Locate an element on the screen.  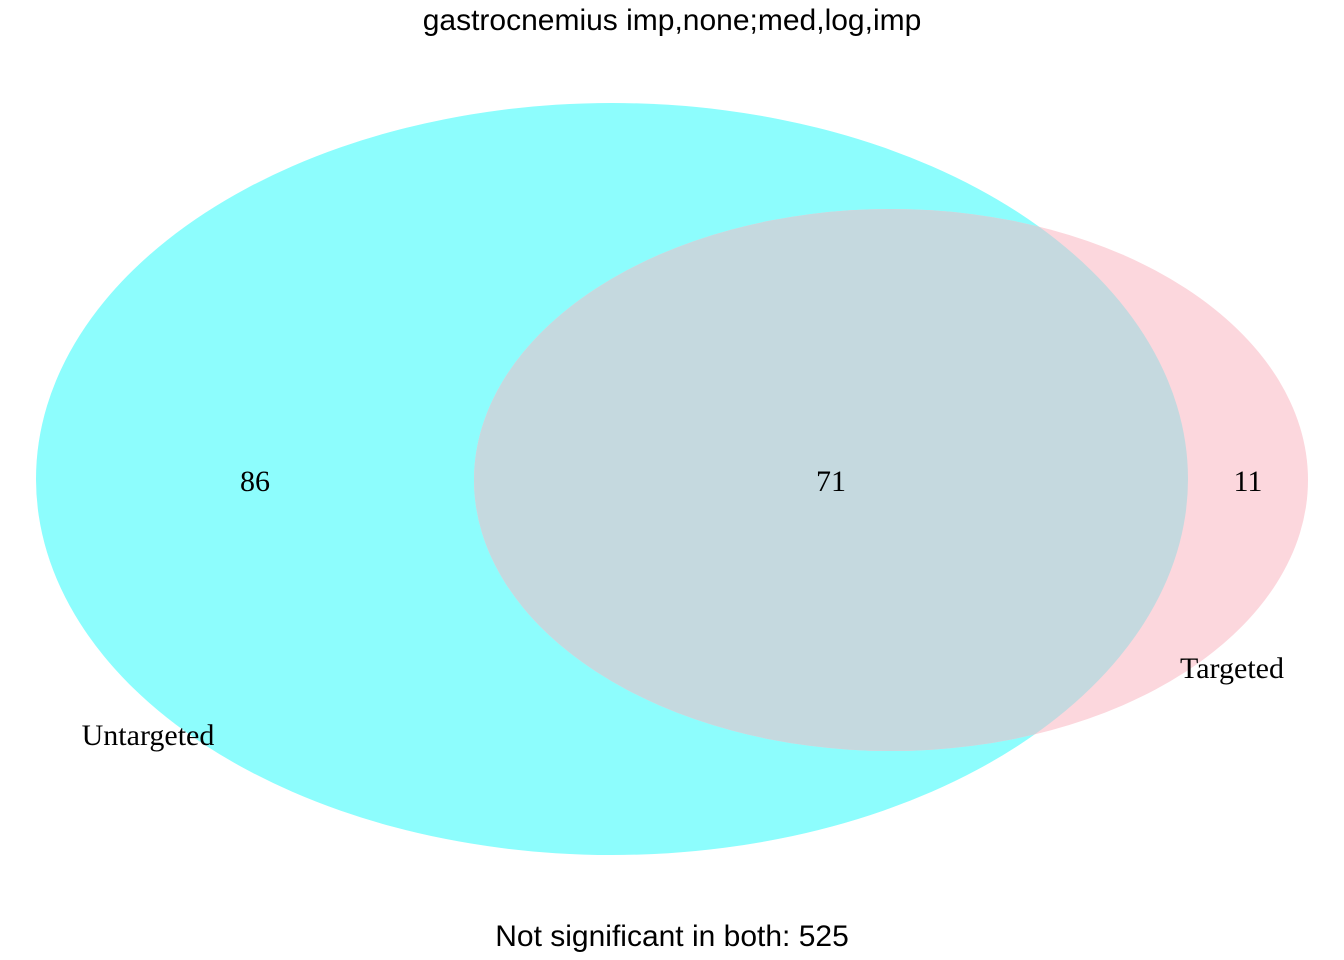
not-significant-summary: Not significant in both: 525 is located at coordinates (672, 936).